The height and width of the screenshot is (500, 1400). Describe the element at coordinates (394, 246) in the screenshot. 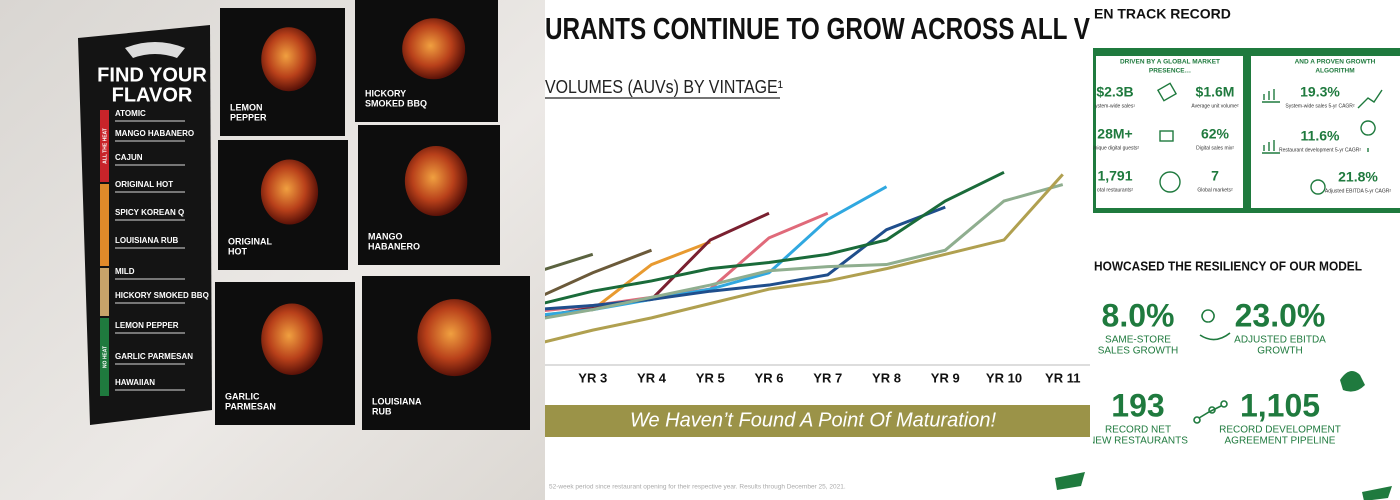

I see `tile-label: HABANERO` at that location.